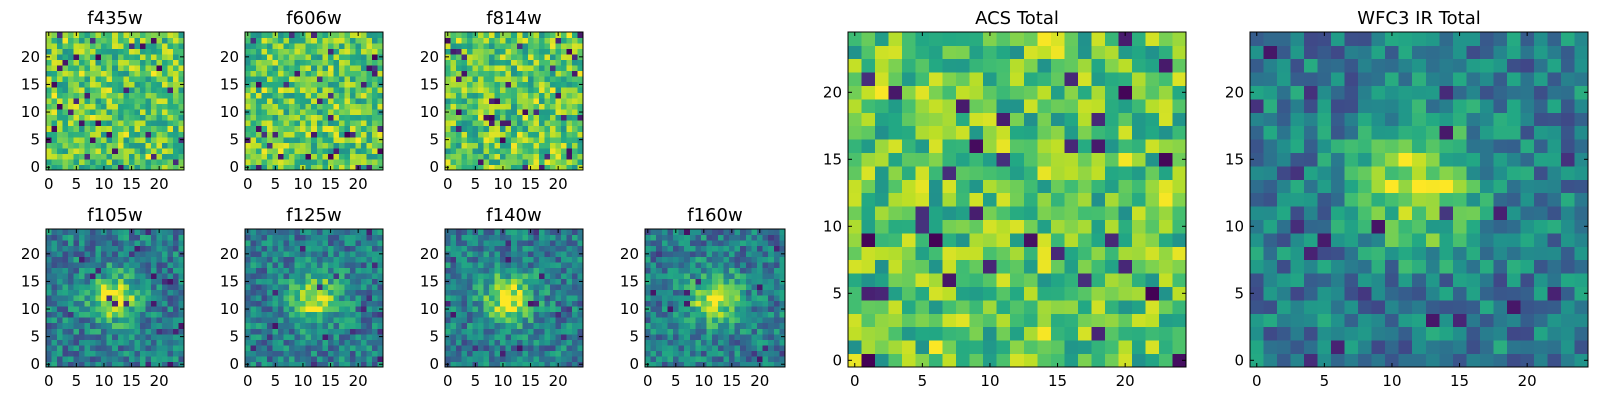  I want to click on heatmap-f125w, so click(314, 298).